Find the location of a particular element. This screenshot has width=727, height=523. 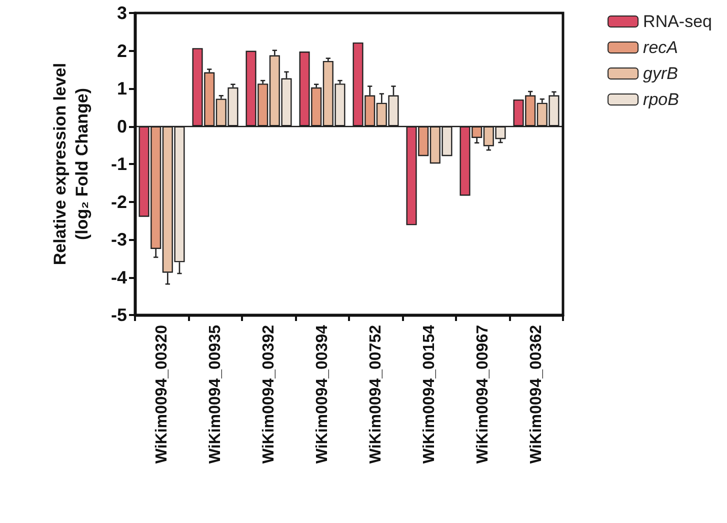

x-tick-label: WiKim0094_00320 is located at coordinates (161, 394).